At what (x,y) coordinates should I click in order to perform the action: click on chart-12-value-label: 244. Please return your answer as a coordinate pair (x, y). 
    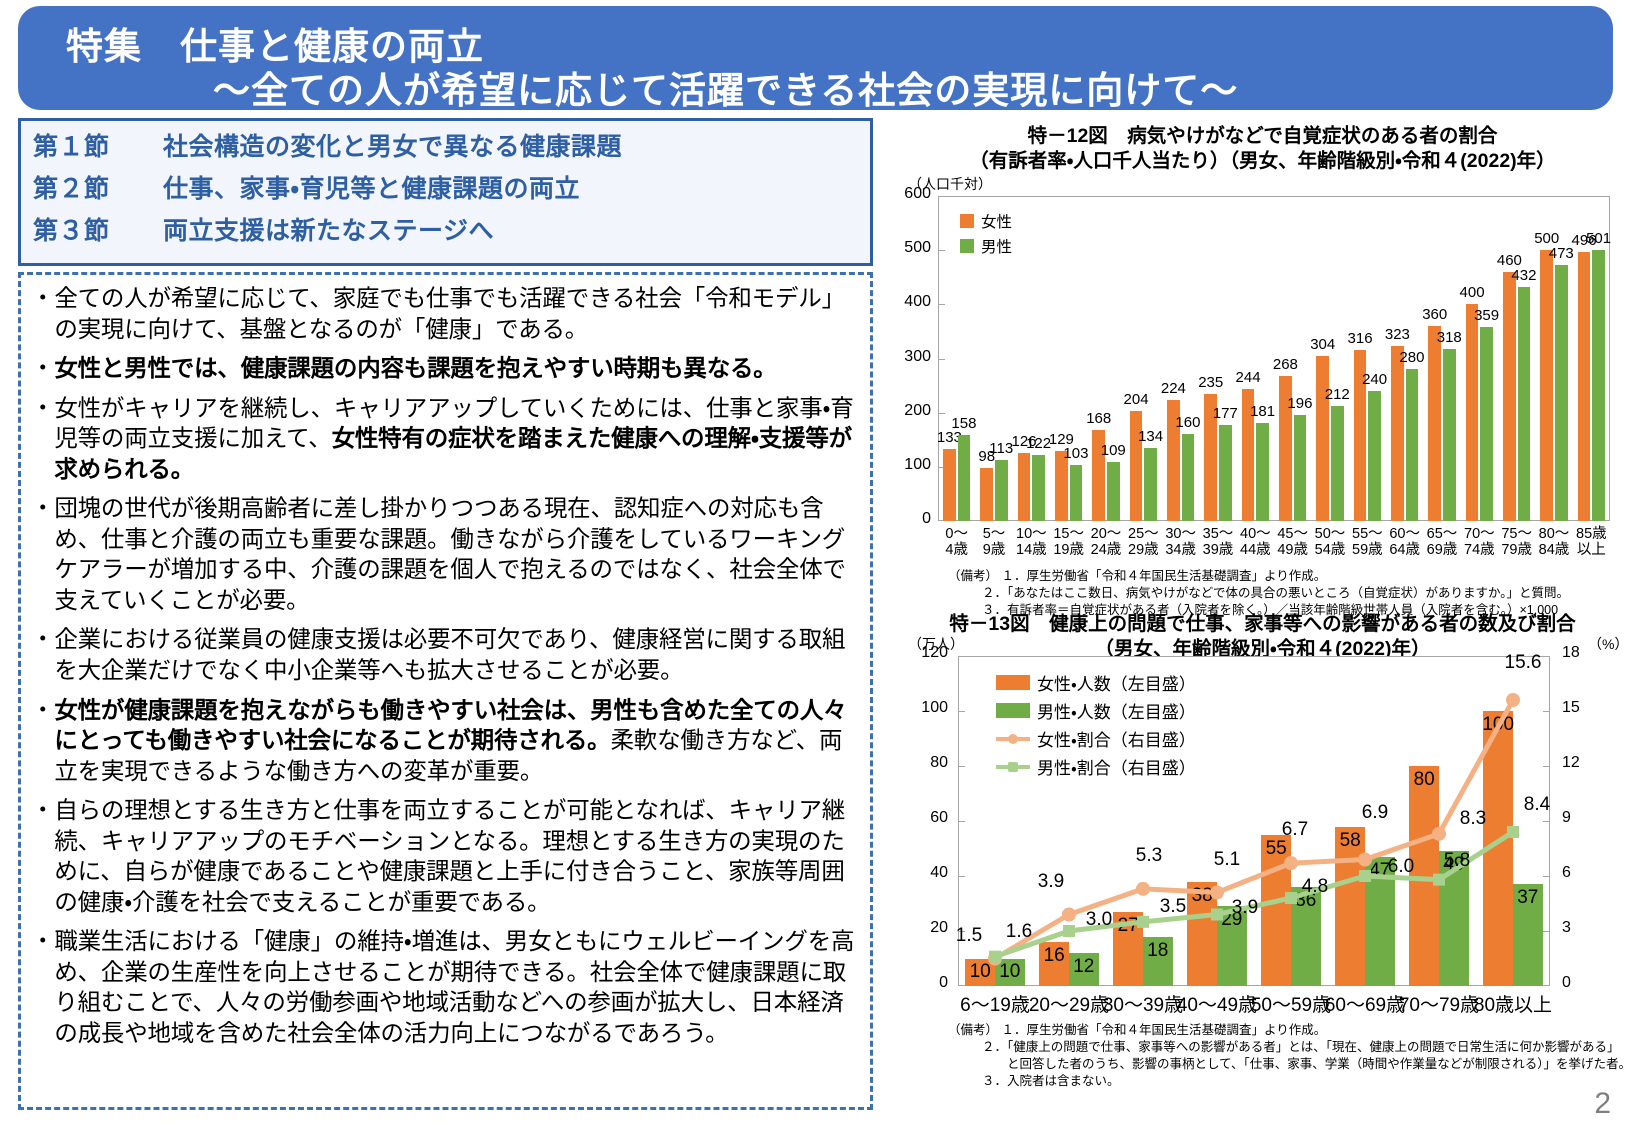
    Looking at the image, I should click on (1248, 377).